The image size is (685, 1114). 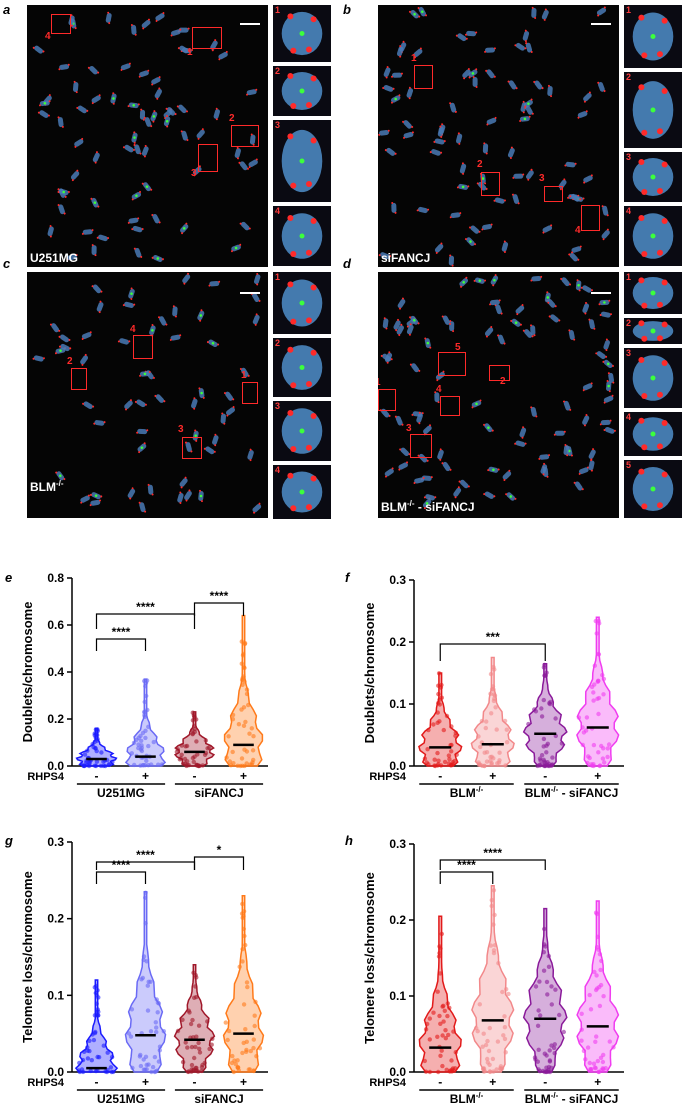 What do you see at coordinates (55, 919) in the screenshot?
I see `y-tick-label: 0.2` at bounding box center [55, 919].